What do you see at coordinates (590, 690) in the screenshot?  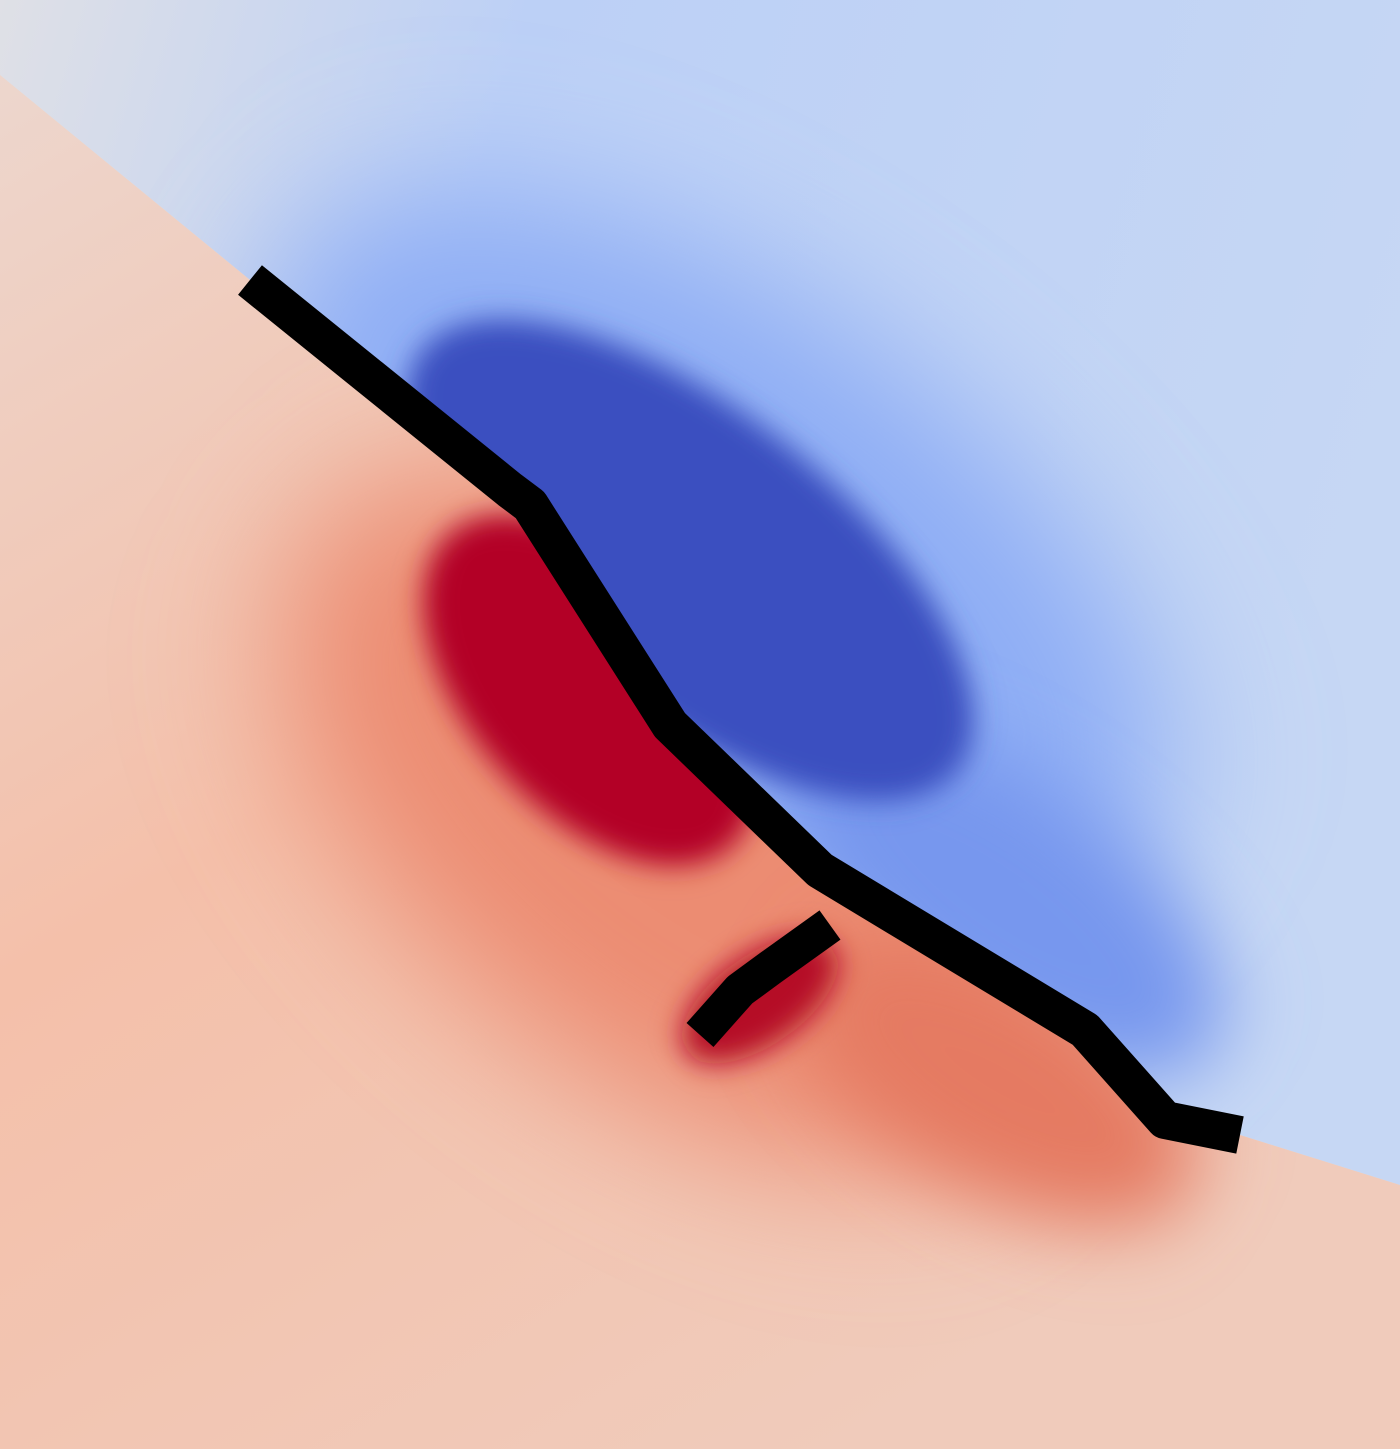 I see `lower-core` at bounding box center [590, 690].